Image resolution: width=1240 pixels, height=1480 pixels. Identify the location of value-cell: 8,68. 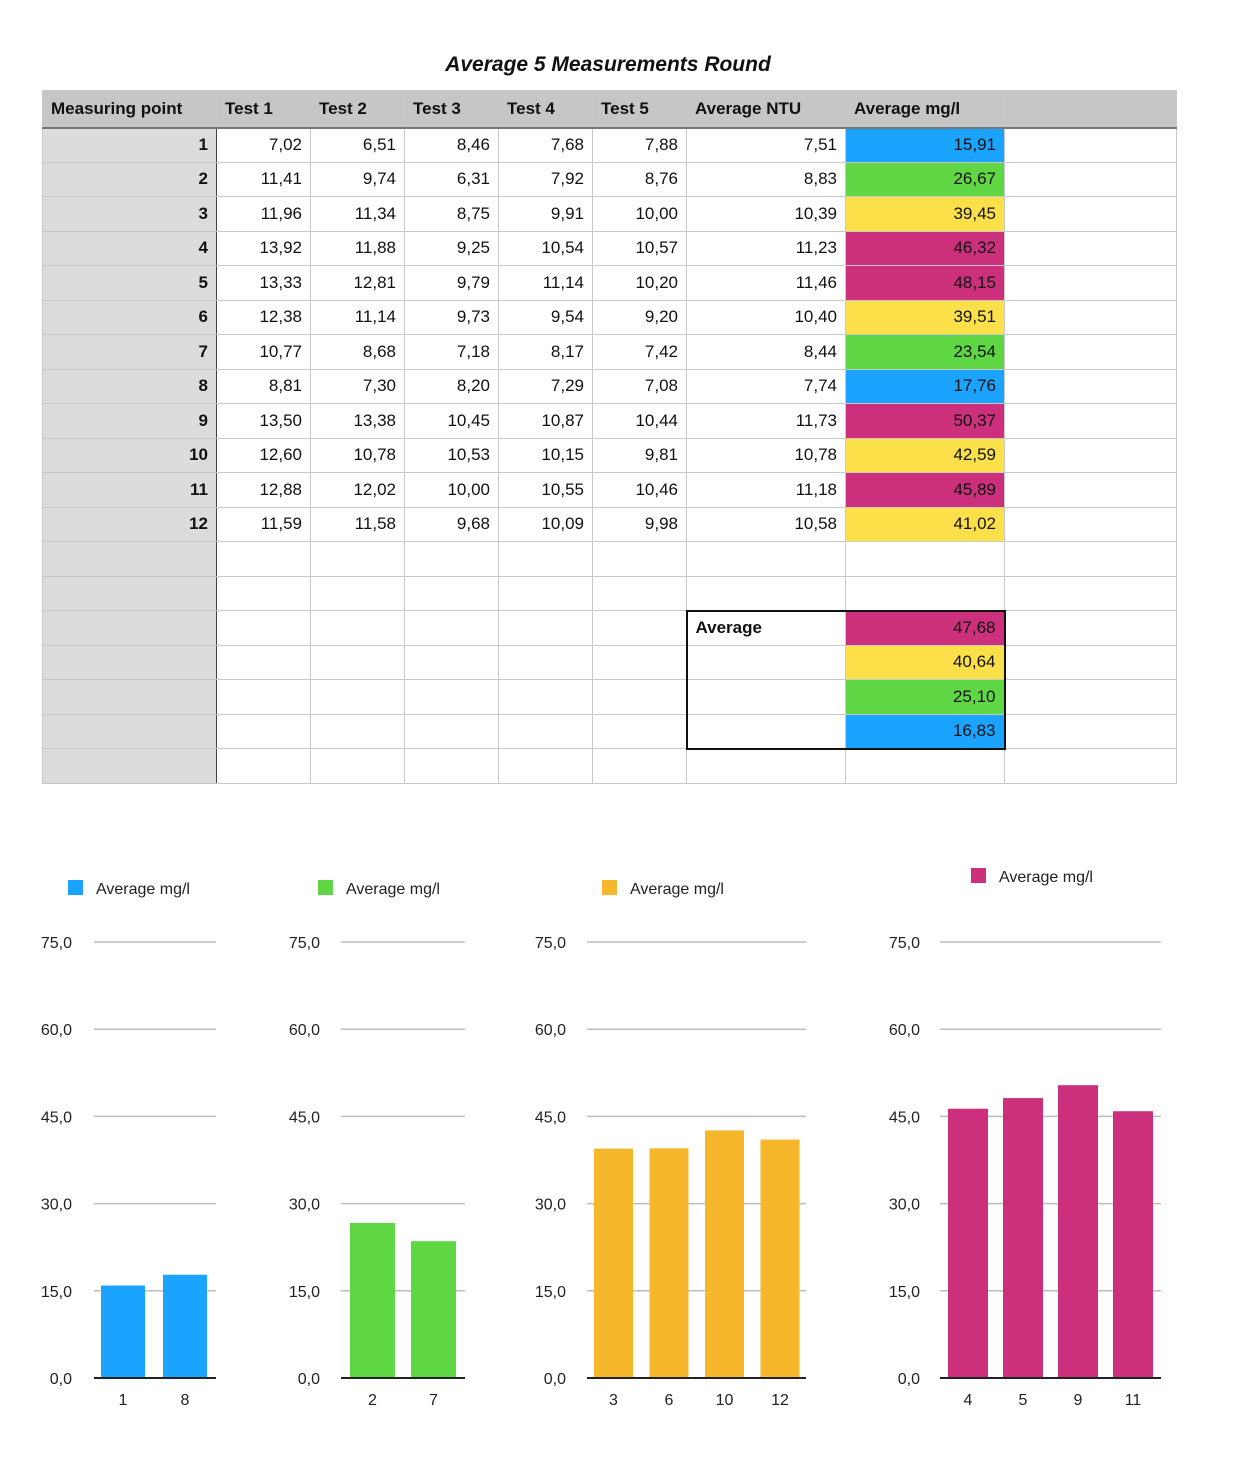
(357, 352).